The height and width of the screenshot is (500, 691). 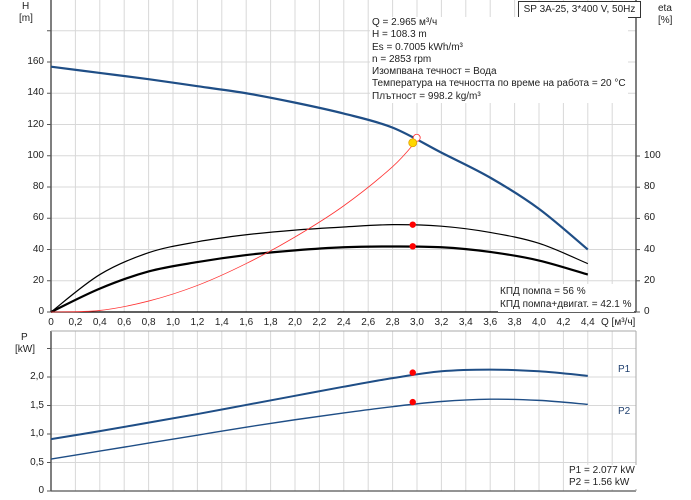 I want to click on h-tick-label: 40, so click(x=38, y=249).